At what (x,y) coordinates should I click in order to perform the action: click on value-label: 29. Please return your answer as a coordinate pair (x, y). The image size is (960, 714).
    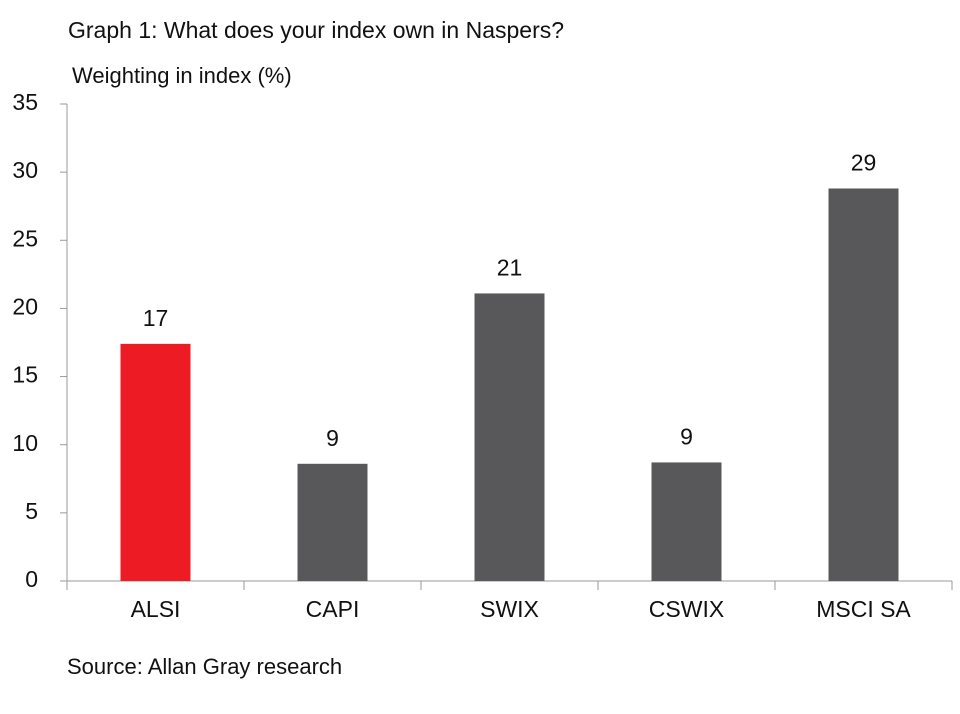
    Looking at the image, I should click on (864, 163).